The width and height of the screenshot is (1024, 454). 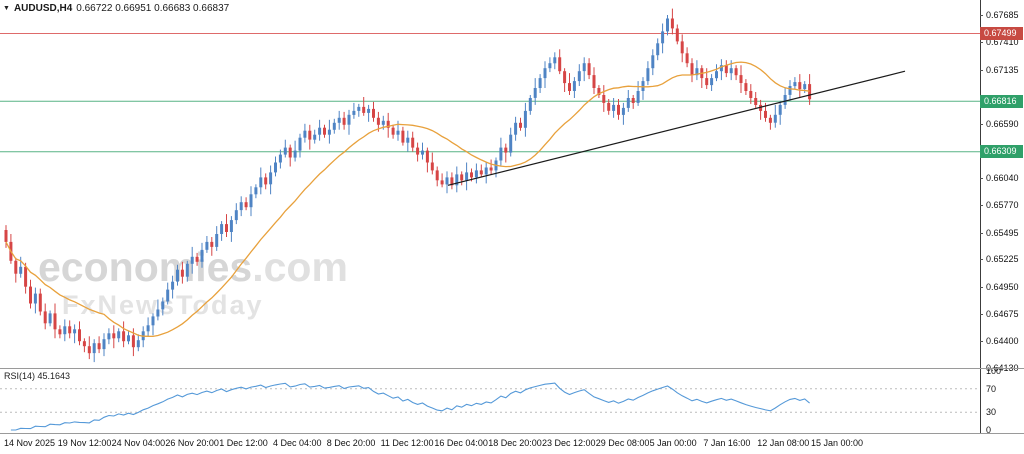 I want to click on price-axis-label: 0.64675, so click(x=1002, y=313).